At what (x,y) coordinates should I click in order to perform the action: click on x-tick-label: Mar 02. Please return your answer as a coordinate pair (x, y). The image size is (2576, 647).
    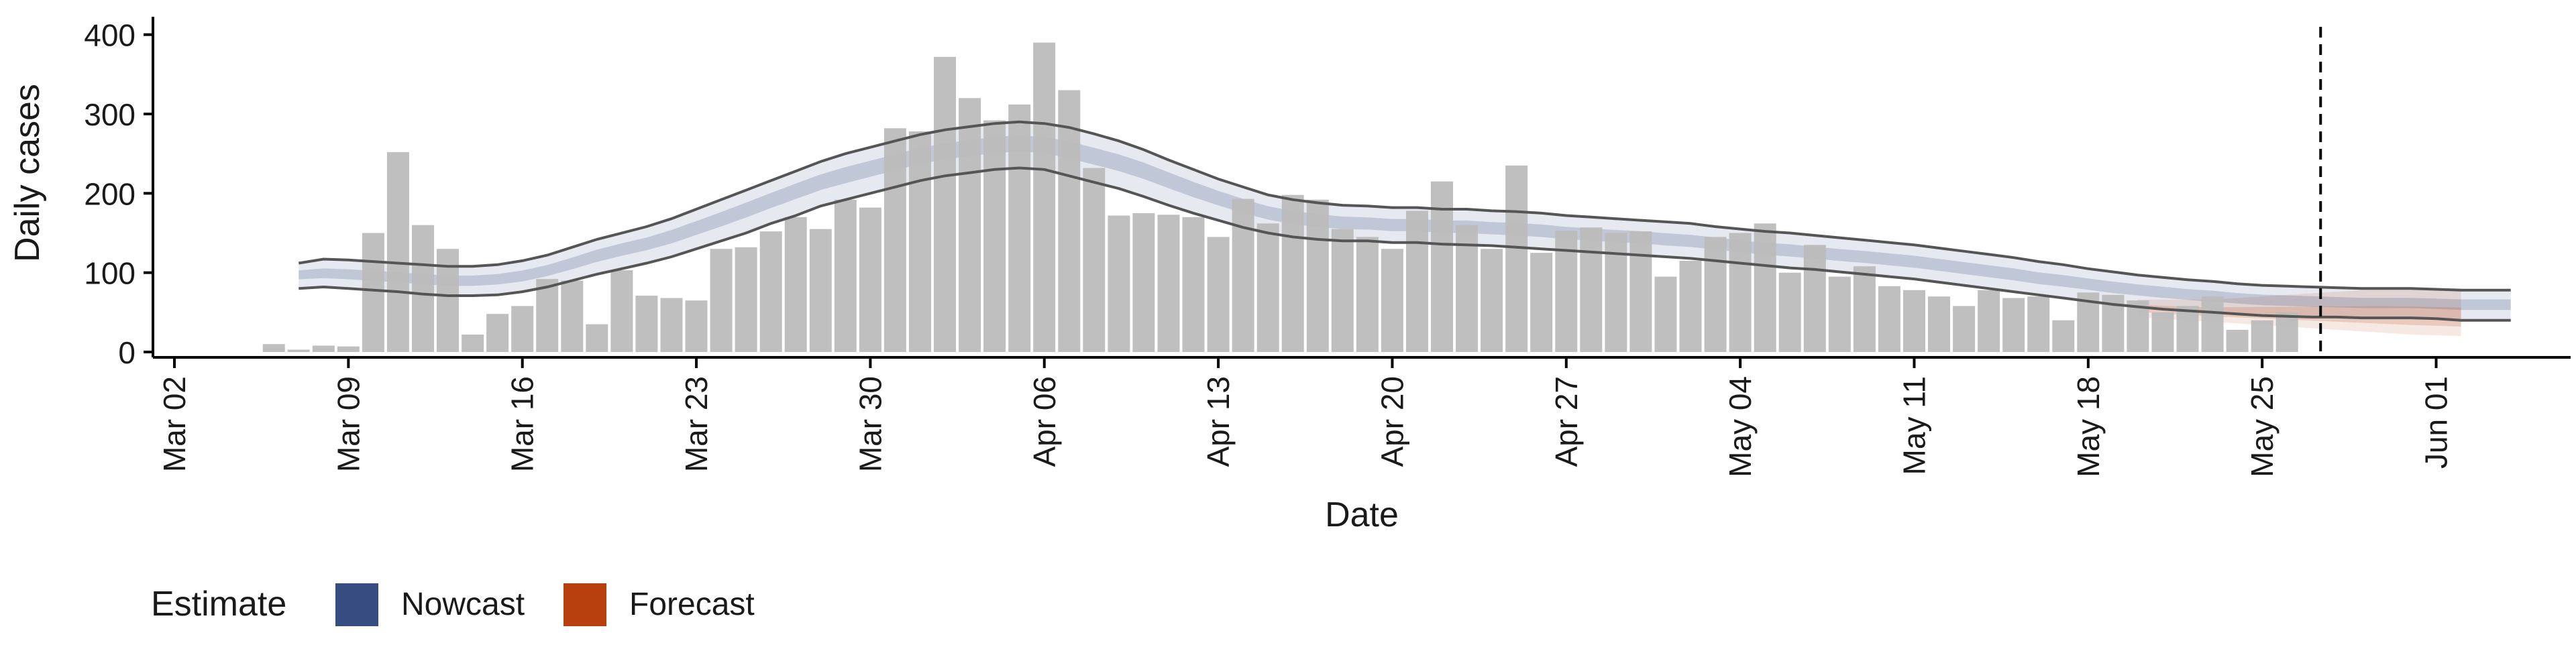
    Looking at the image, I should click on (174, 424).